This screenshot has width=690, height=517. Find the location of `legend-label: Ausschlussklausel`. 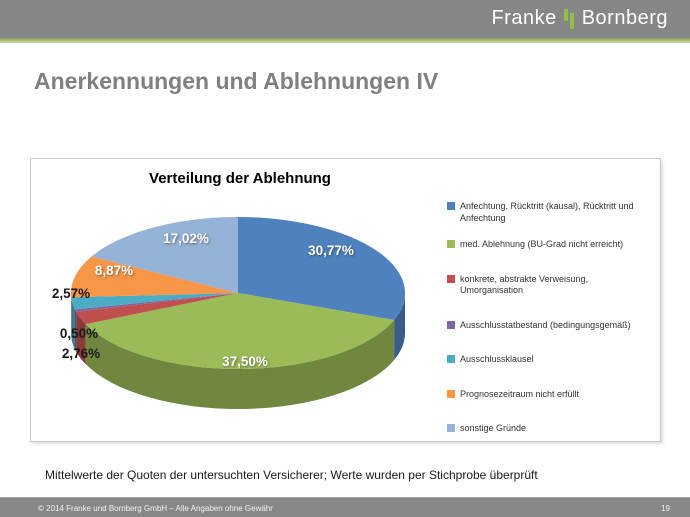

legend-label: Ausschlussklausel is located at coordinates (497, 359).